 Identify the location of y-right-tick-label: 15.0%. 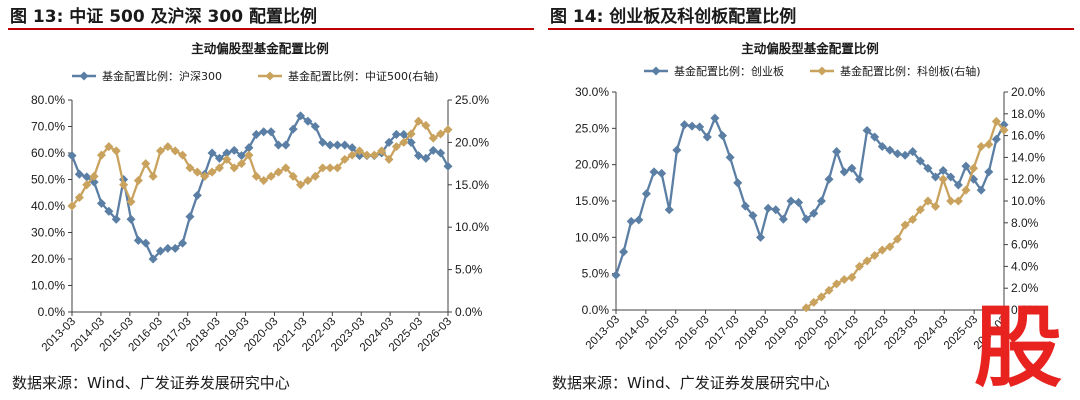
(472, 185).